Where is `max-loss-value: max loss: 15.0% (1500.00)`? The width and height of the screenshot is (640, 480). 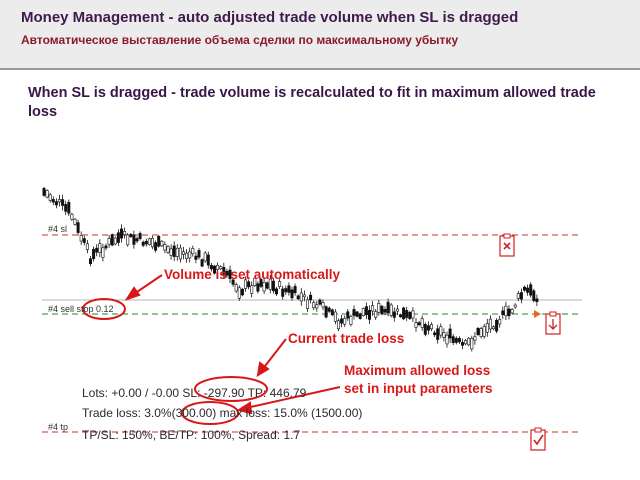
max-loss-value: max loss: 15.0% (1500.00) is located at coordinates (291, 413).